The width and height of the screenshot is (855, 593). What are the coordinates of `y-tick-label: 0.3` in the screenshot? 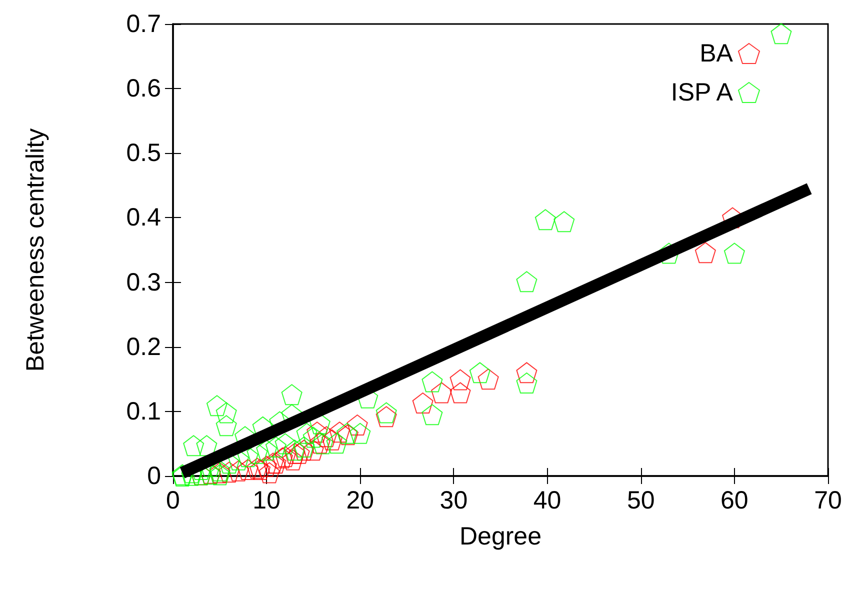 It's located at (143, 282).